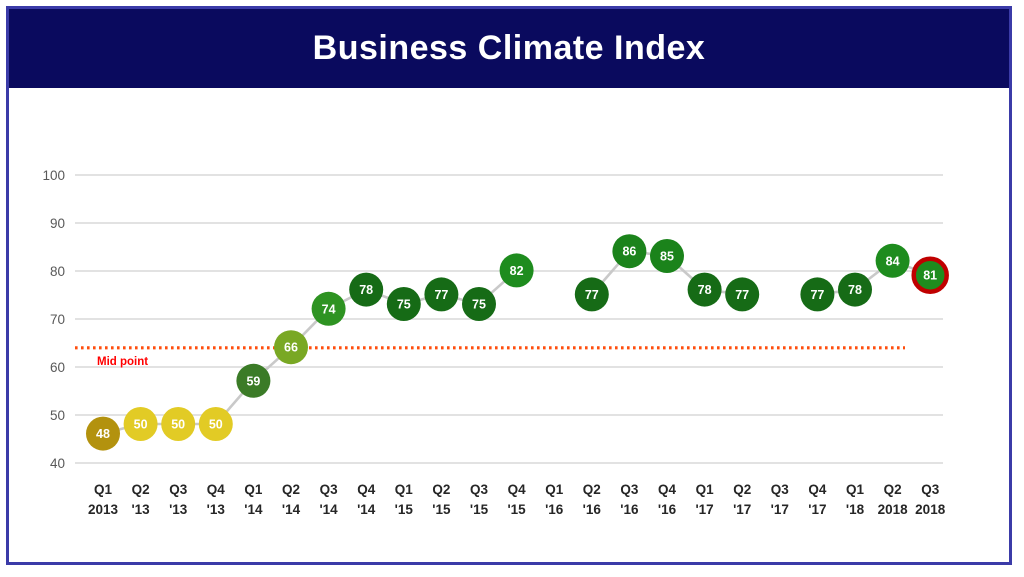  Describe the element at coordinates (629, 499) in the screenshot. I see `x-axis-tick-label: Q3'16` at that location.